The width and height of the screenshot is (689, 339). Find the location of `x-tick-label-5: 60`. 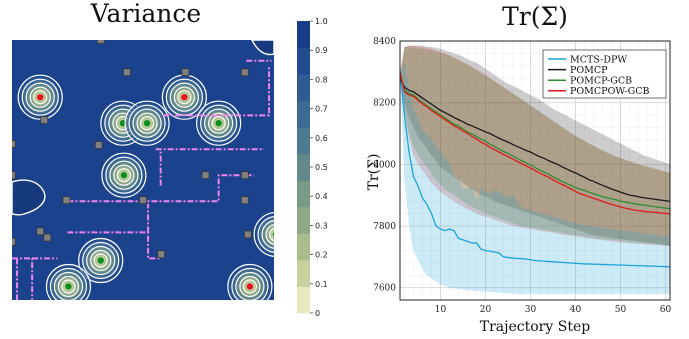

x-tick-label-5: 60 is located at coordinates (666, 310).